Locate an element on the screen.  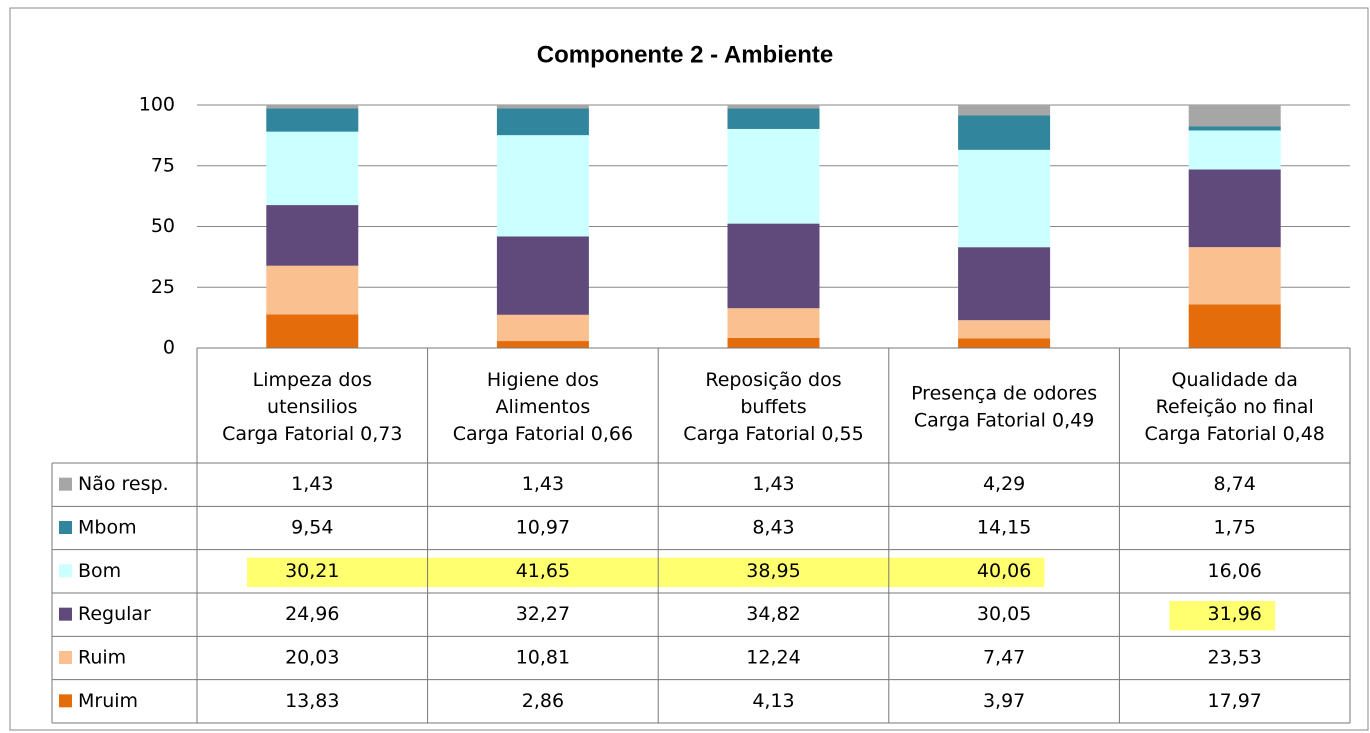
x-tick-label: Reposição dos is located at coordinates (773, 380).